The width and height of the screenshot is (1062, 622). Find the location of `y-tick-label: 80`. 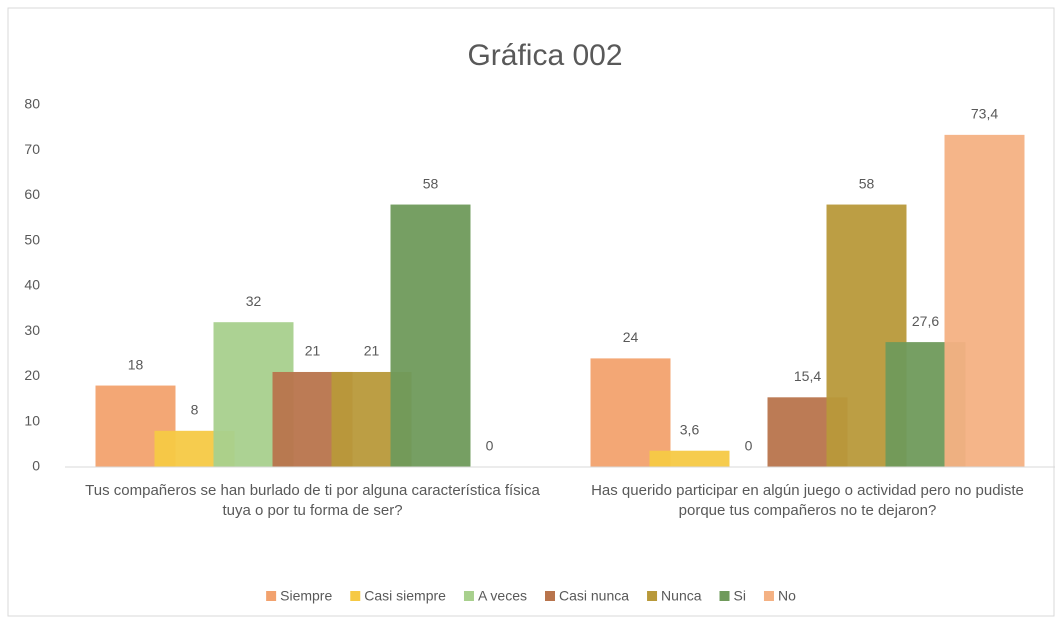

y-tick-label: 80 is located at coordinates (32, 104).